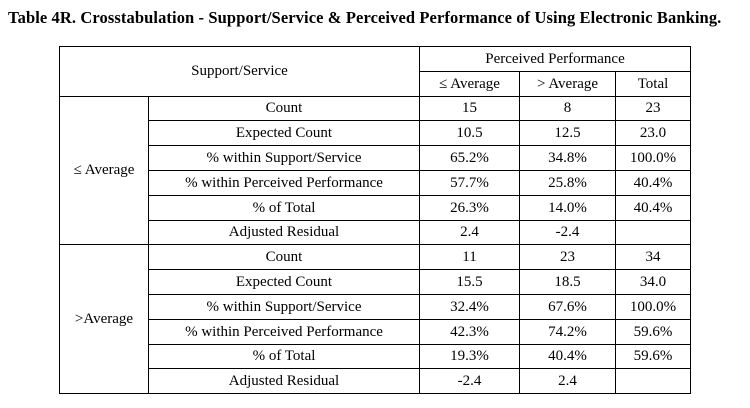 The width and height of the screenshot is (750, 408). What do you see at coordinates (567, 83) in the screenshot?
I see `column-header: > Average` at bounding box center [567, 83].